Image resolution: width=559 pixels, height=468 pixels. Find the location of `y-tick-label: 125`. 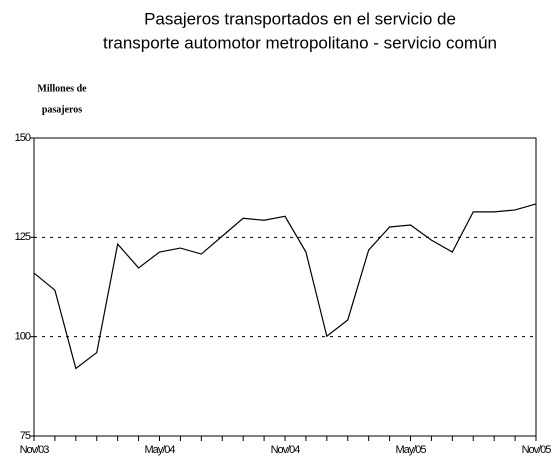

y-tick-label: 125 is located at coordinates (23, 237).